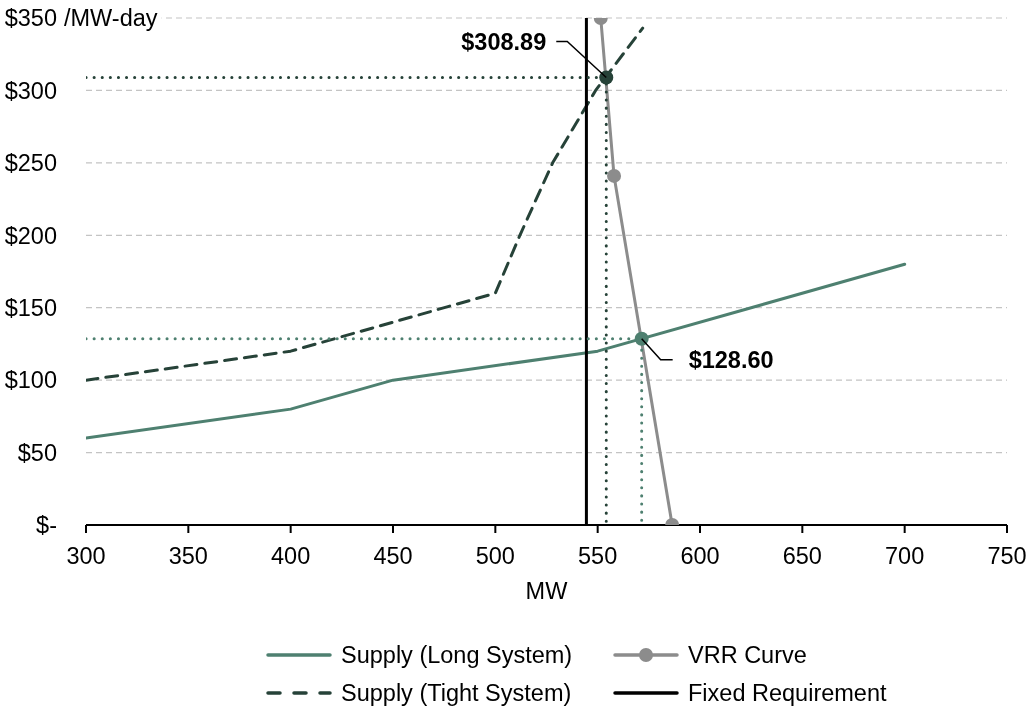 The height and width of the screenshot is (708, 1027). What do you see at coordinates (700, 555) in the screenshot?
I see `x-tick-label: 600` at bounding box center [700, 555].